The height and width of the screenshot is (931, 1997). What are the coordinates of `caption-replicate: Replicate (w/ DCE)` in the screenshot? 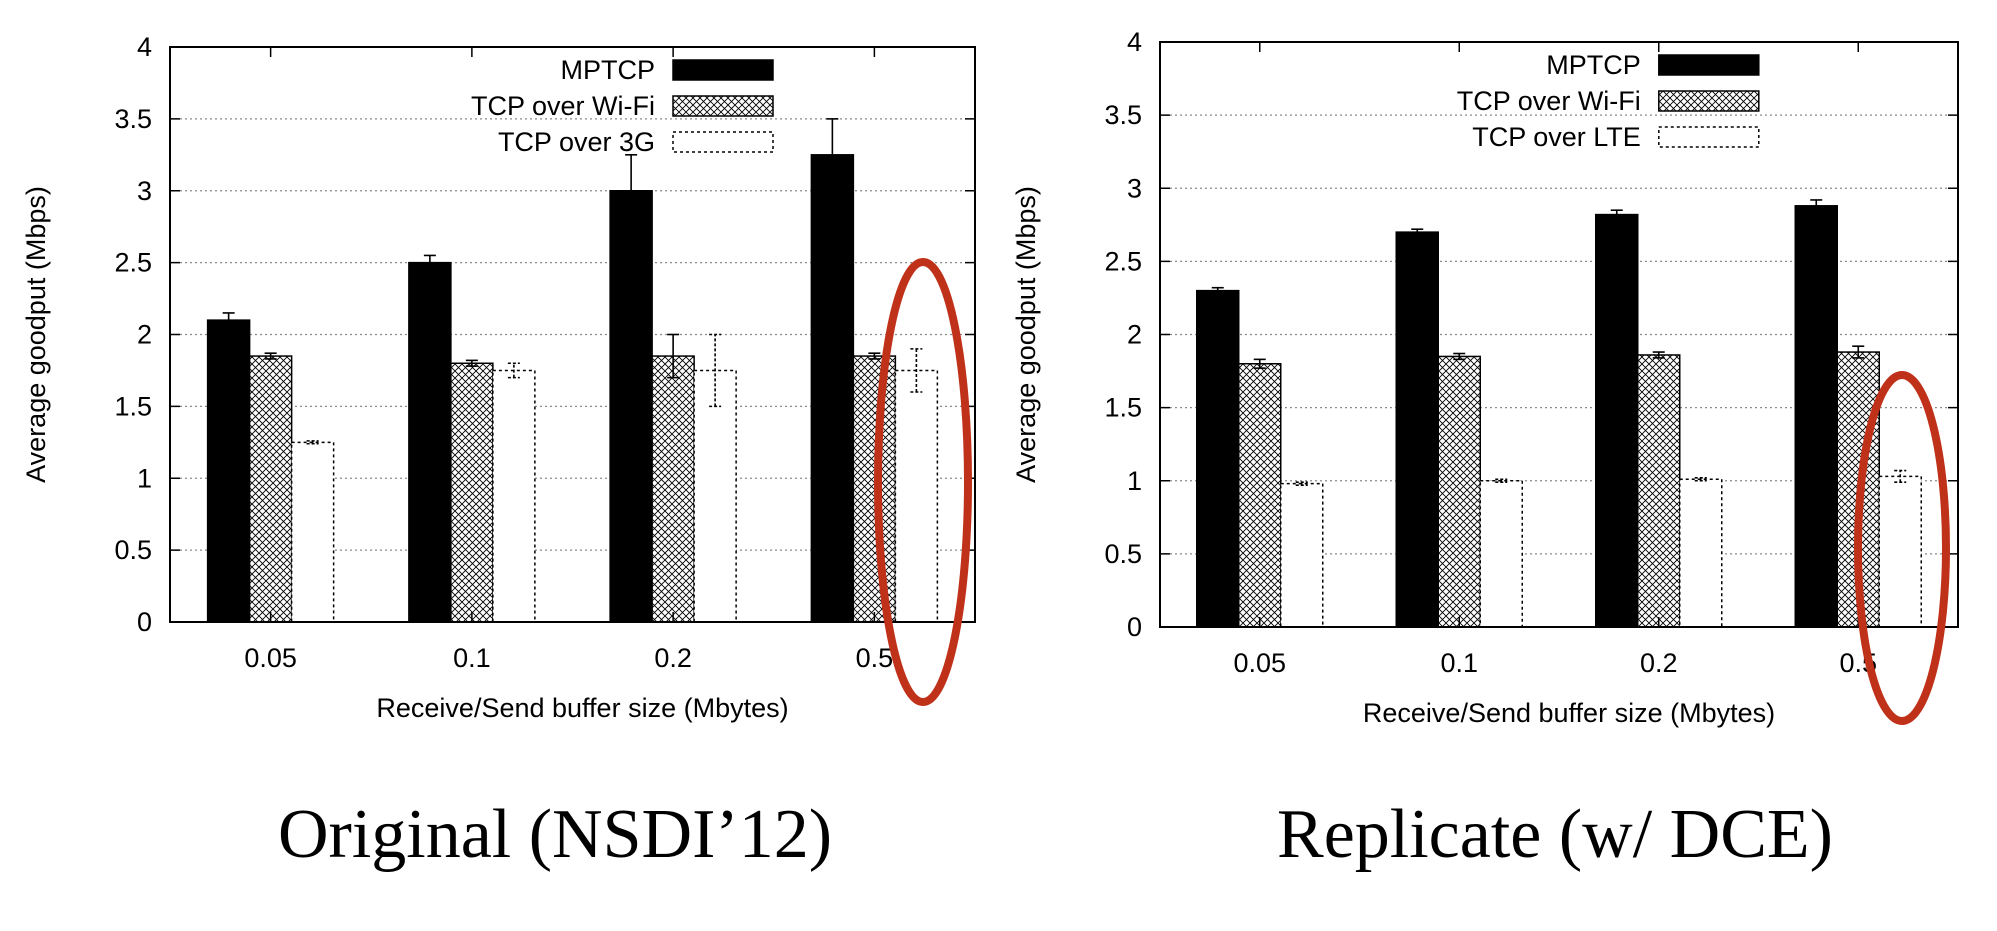 It's located at (1555, 834).